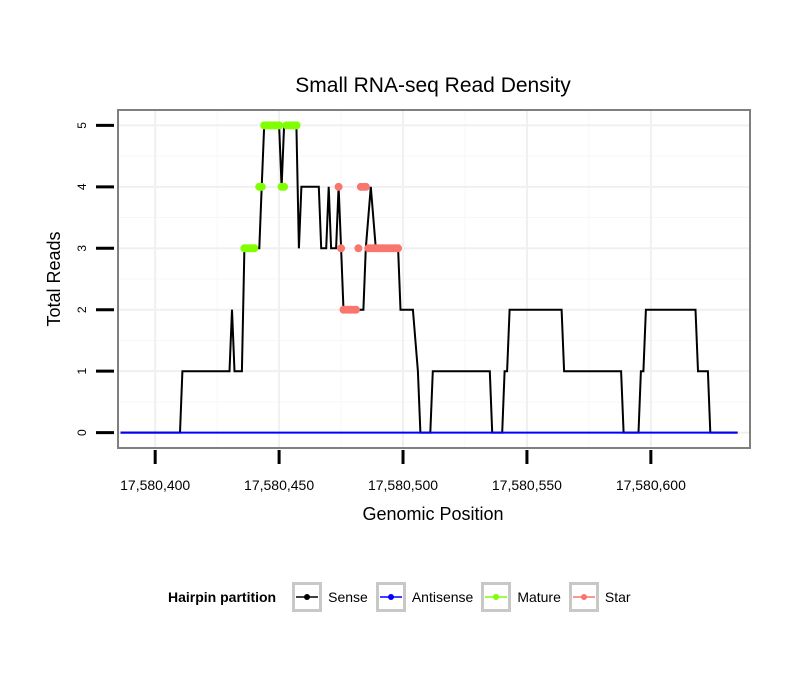 Image resolution: width=810 pixels, height=690 pixels. I want to click on x-axis-label: Genomic Position, so click(432, 514).